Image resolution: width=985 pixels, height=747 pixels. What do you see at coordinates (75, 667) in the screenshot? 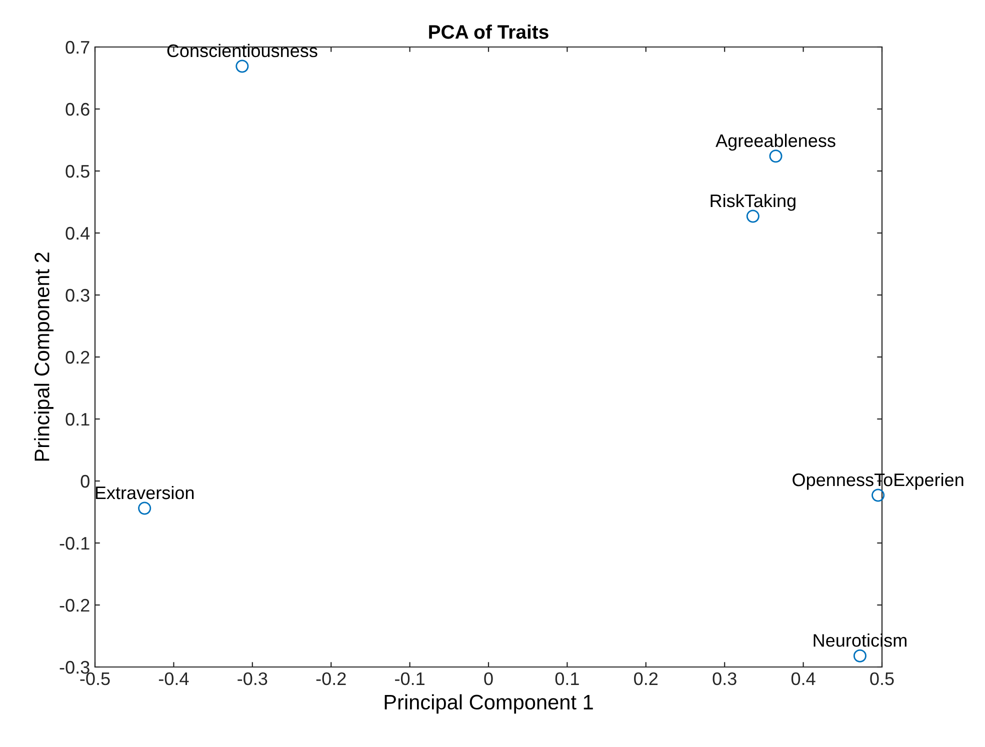
I see `y-tick-label: -0.3` at bounding box center [75, 667].